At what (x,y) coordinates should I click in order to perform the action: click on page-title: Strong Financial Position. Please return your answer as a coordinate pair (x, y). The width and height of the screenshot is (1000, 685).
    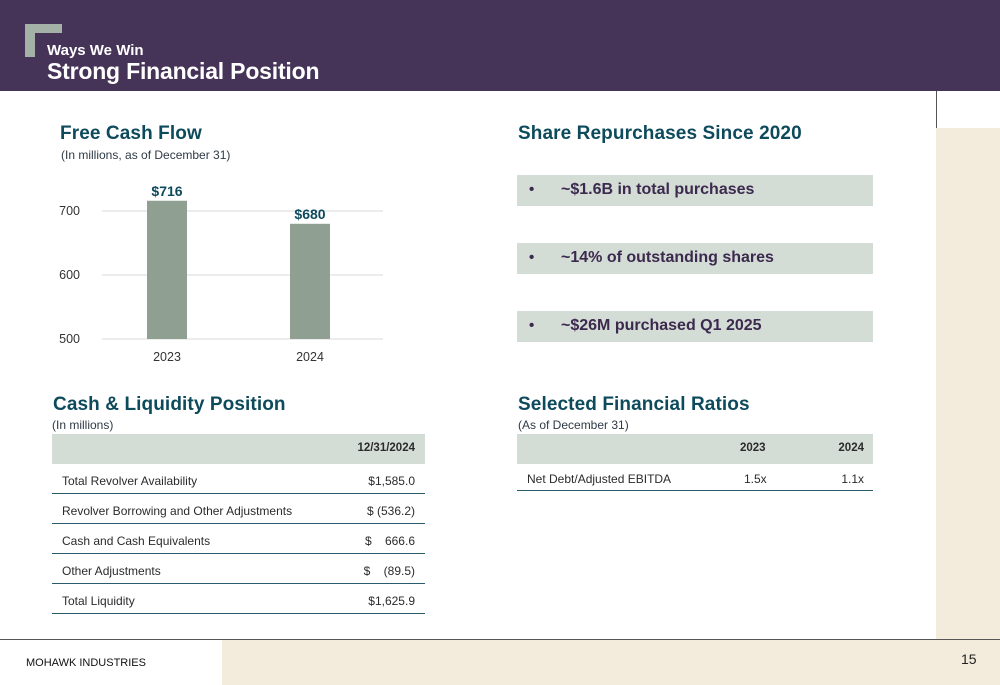
    Looking at the image, I should click on (183, 71).